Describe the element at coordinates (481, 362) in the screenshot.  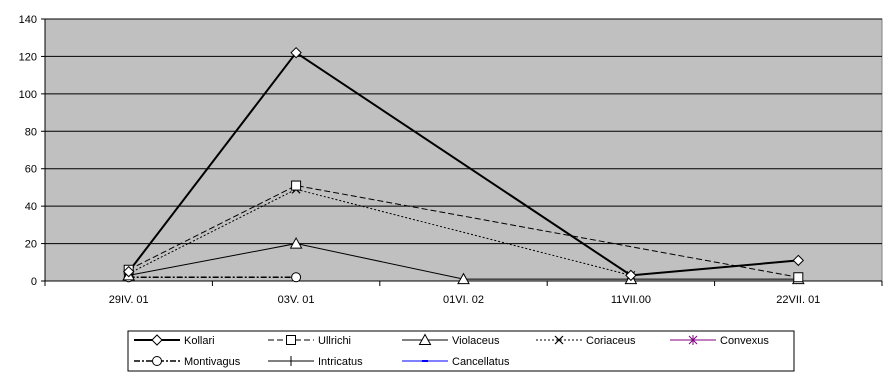
I see `legend-label-cancellatus: Cancellatus` at that location.